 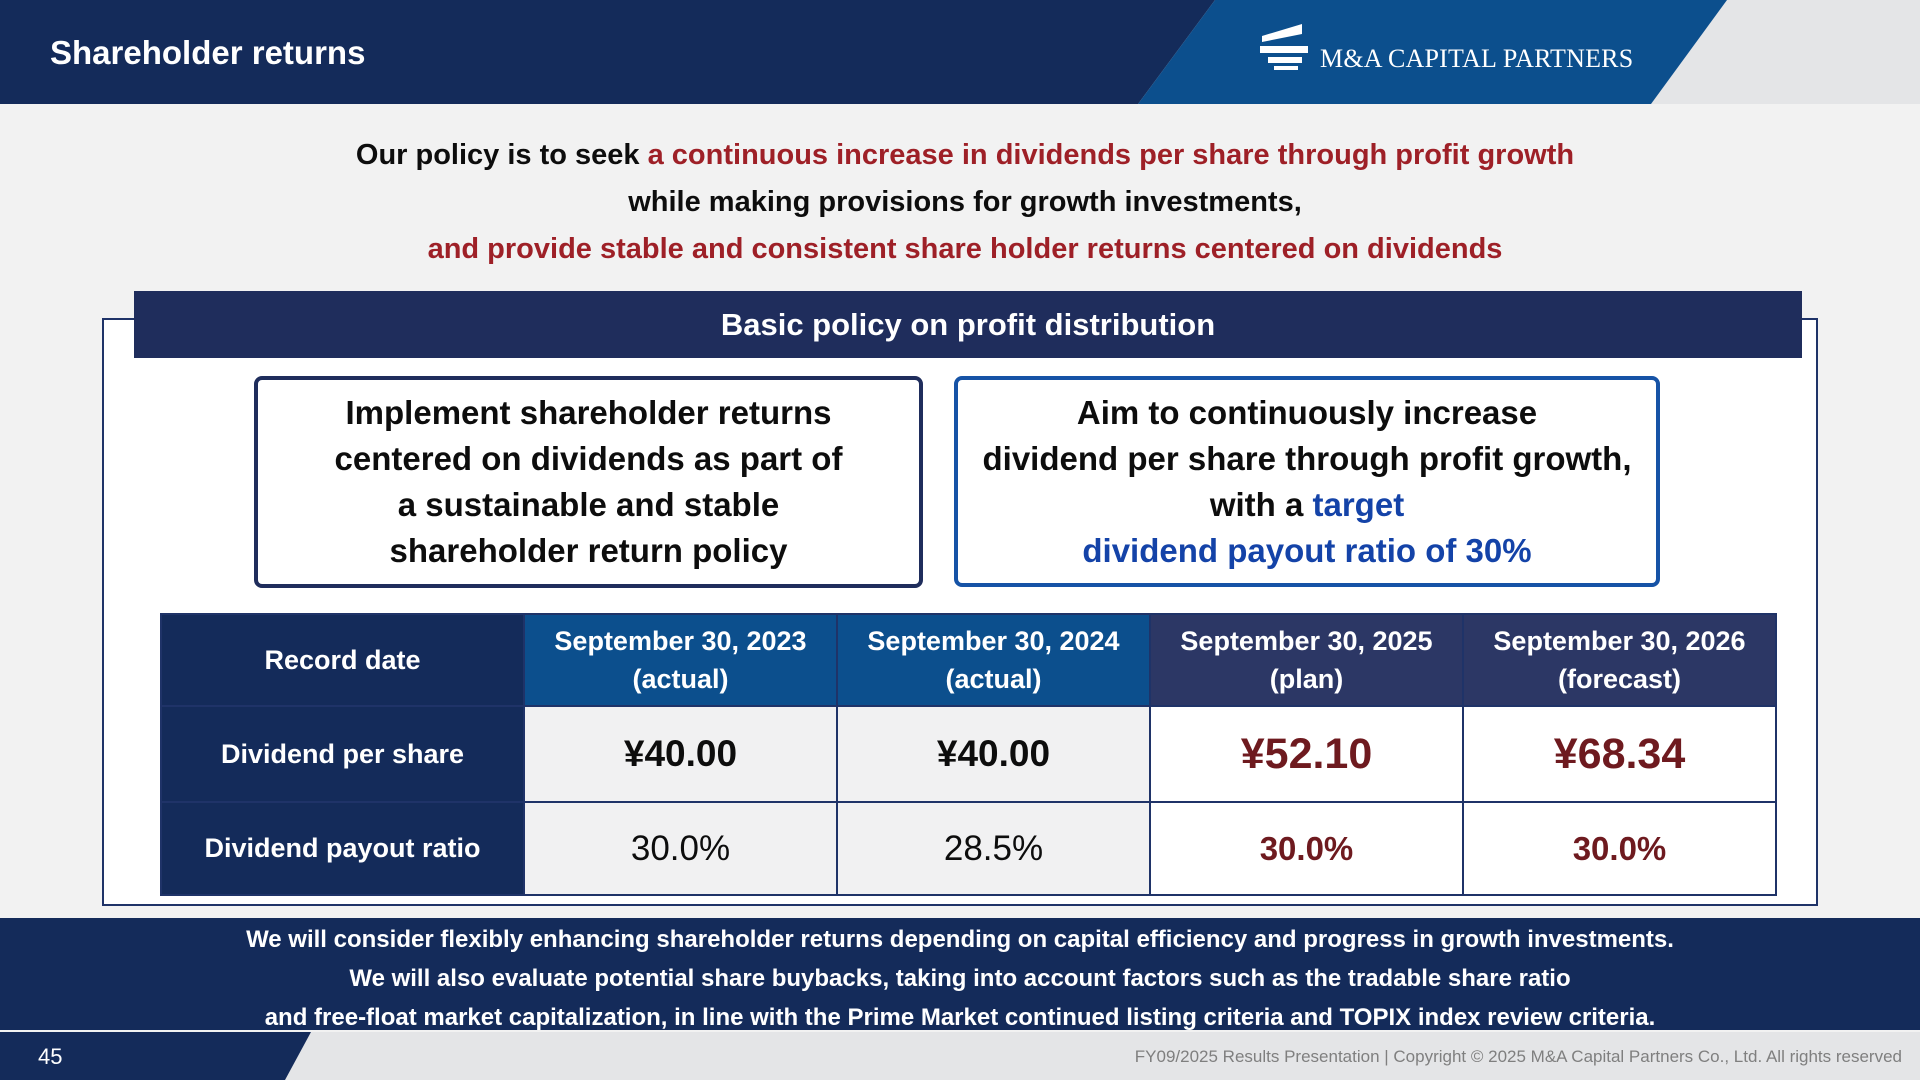 I want to click on header-bar: Shareholder returns M&A CAPITAL PARTNERS, so click(x=960, y=52).